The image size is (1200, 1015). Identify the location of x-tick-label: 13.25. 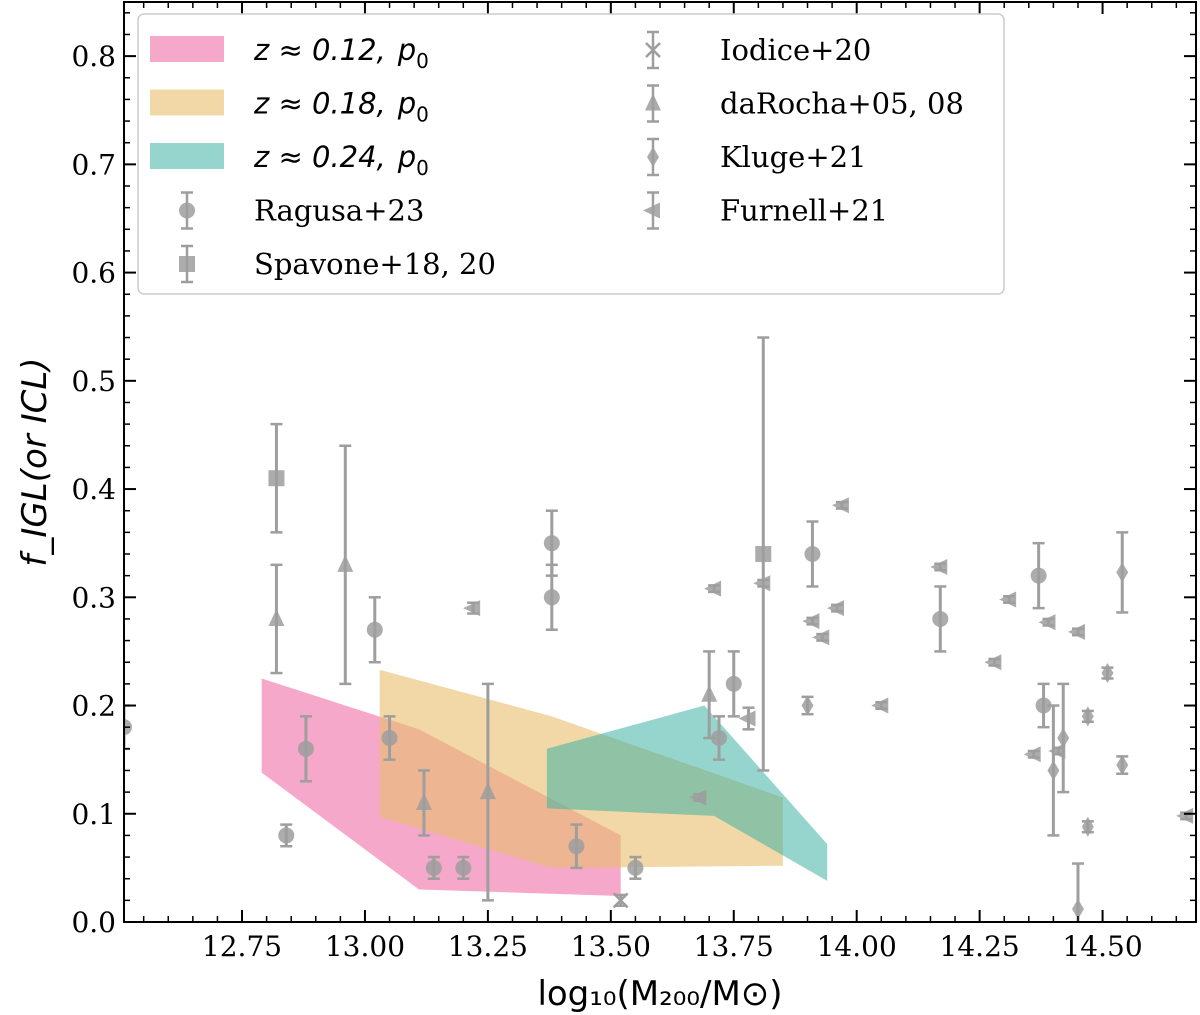
(488, 946).